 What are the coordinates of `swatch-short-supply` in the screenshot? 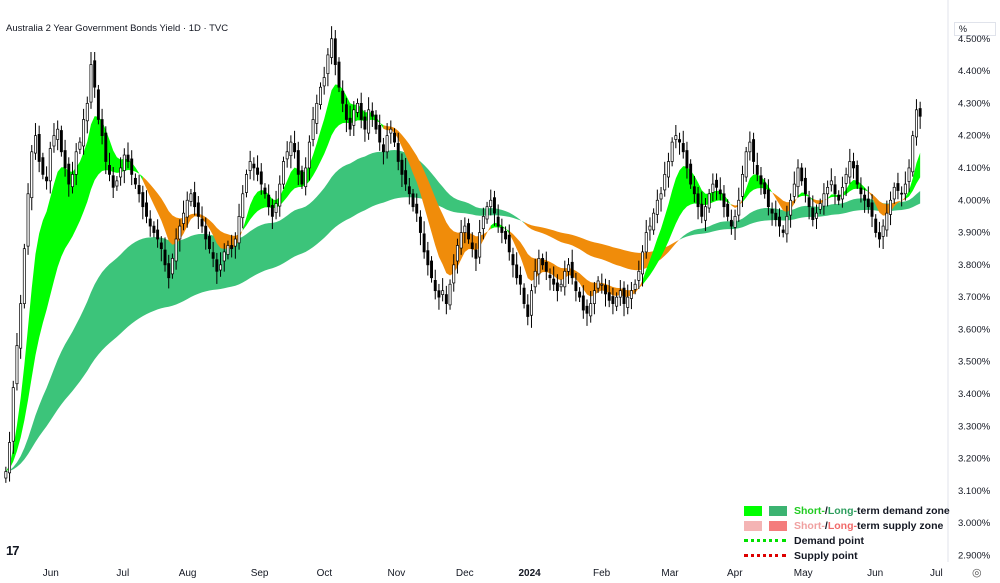 It's located at (753, 525).